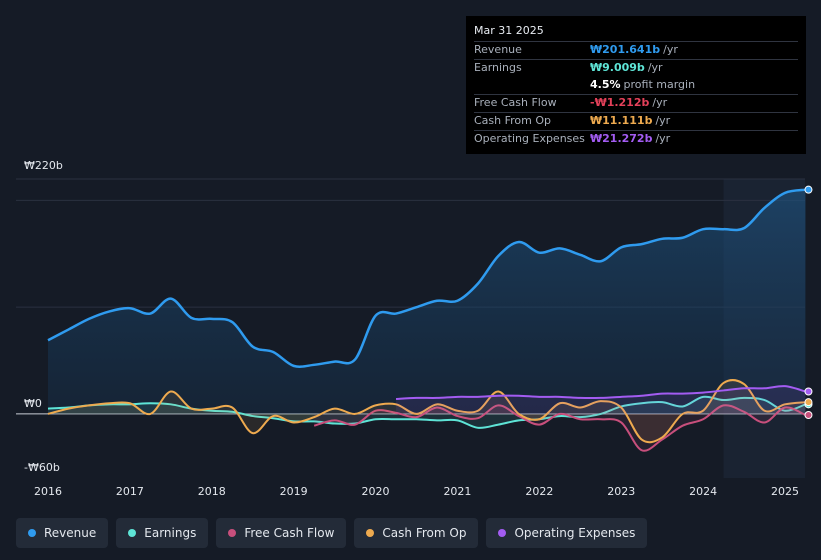 This screenshot has width=821, height=560. I want to click on legend-label: Cash From Op, so click(424, 533).